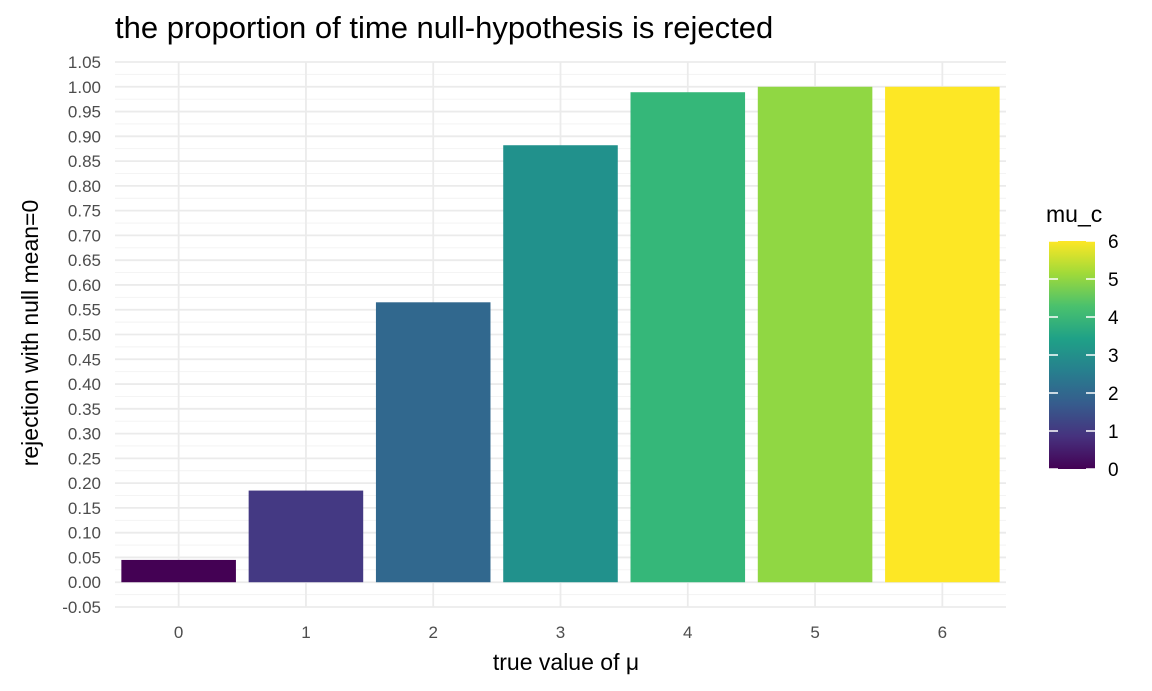  Describe the element at coordinates (566, 662) in the screenshot. I see `x-axis-label: true value of μ` at that location.